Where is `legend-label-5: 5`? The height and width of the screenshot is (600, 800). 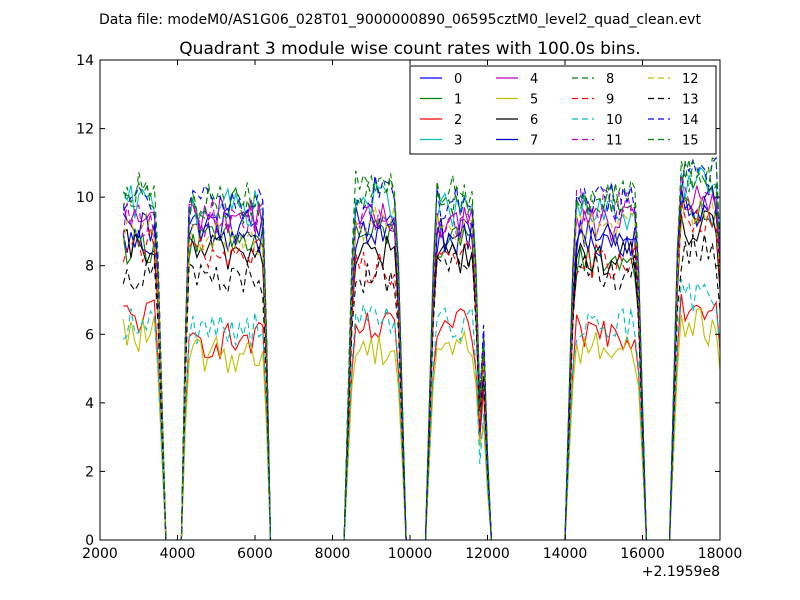
legend-label-5: 5 is located at coordinates (534, 100).